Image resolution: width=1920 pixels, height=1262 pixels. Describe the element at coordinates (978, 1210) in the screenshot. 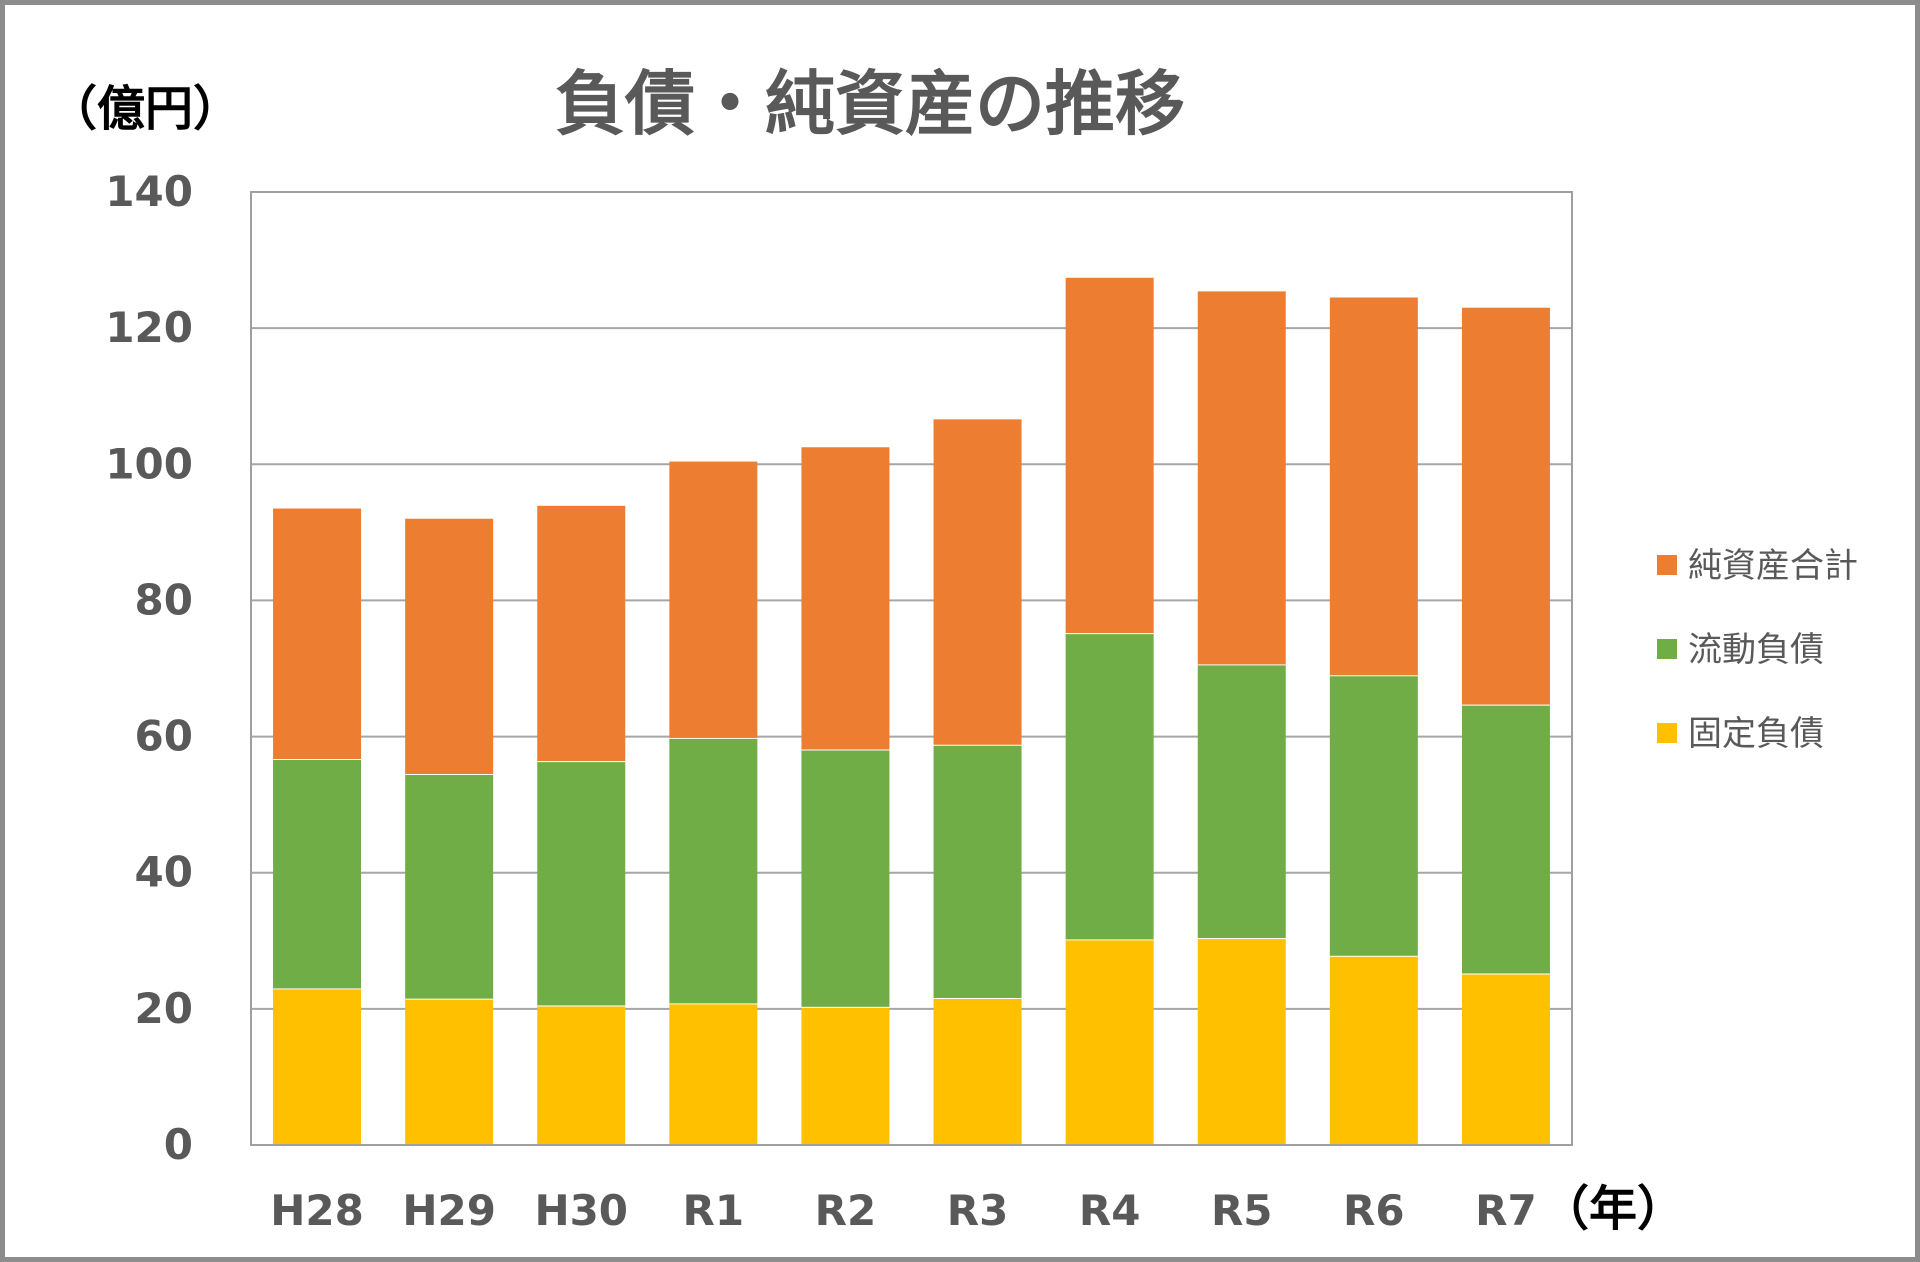

I see `x-tick-label: R3` at that location.